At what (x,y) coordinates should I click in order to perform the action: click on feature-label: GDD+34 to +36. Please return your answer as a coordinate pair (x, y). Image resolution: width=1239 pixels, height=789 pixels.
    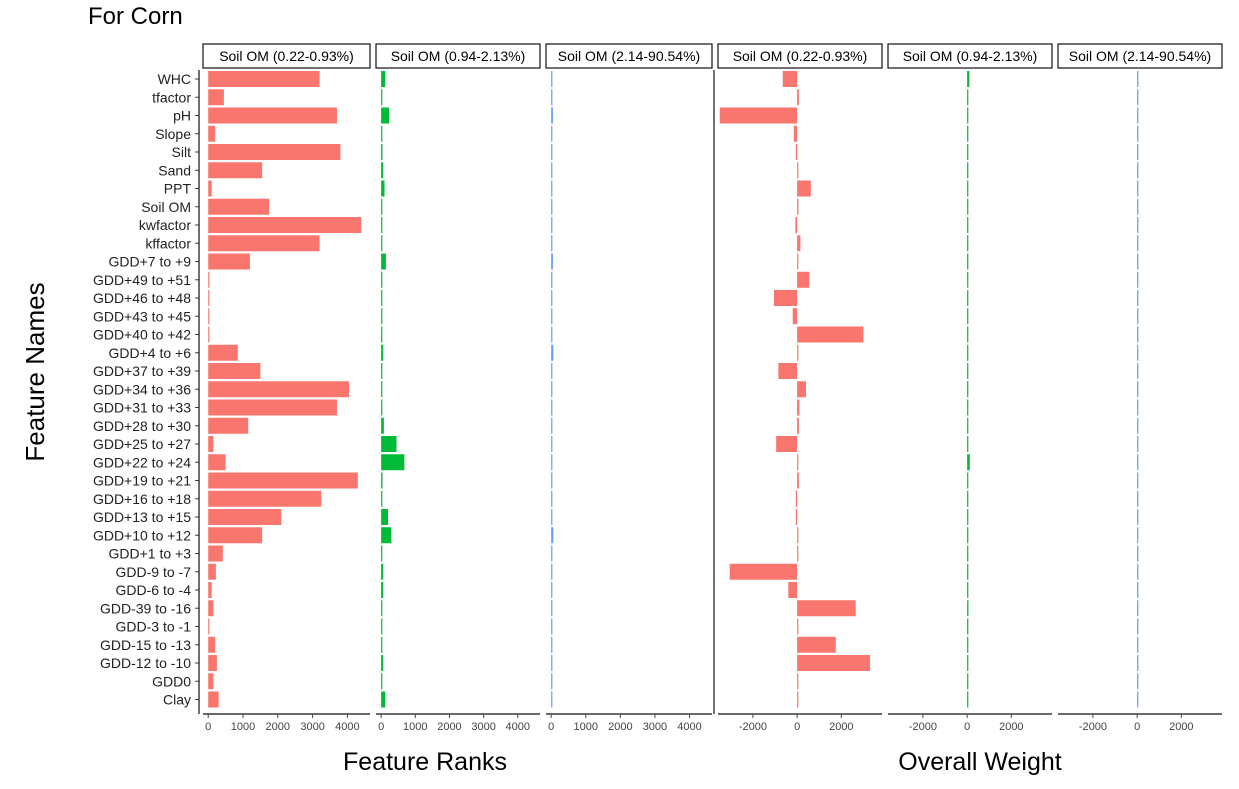
    Looking at the image, I should click on (142, 389).